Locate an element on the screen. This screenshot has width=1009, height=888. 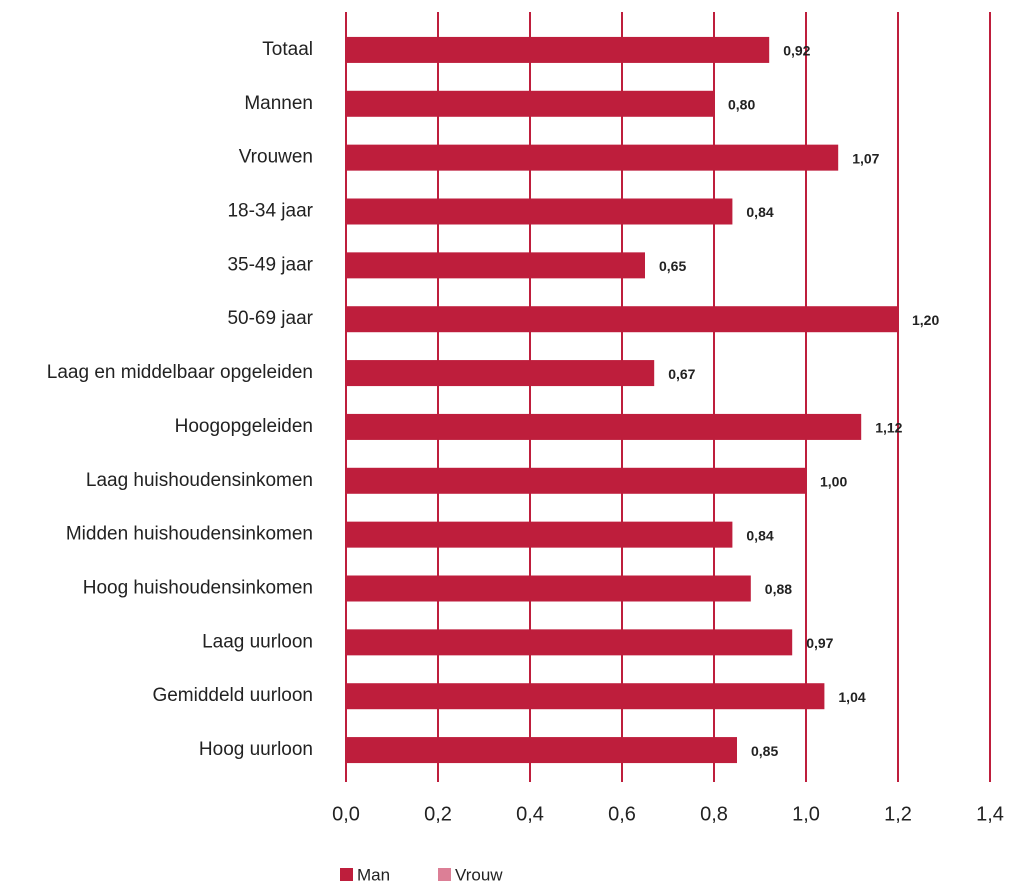
x-tick-label: 0,0 is located at coordinates (346, 814).